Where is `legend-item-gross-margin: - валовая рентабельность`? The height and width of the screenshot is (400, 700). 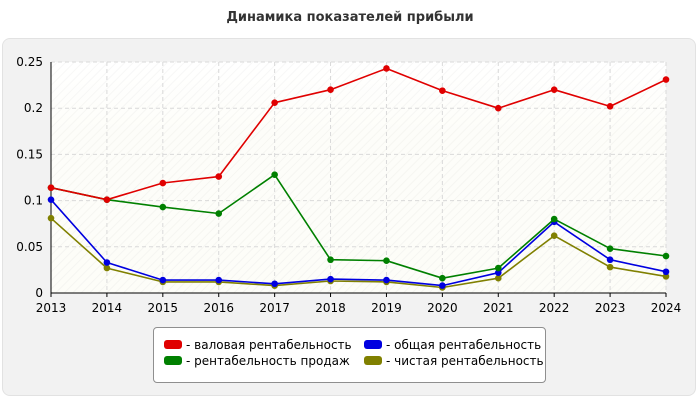 legend-item-gross-margin: - валовая рентабельность is located at coordinates (258, 345).